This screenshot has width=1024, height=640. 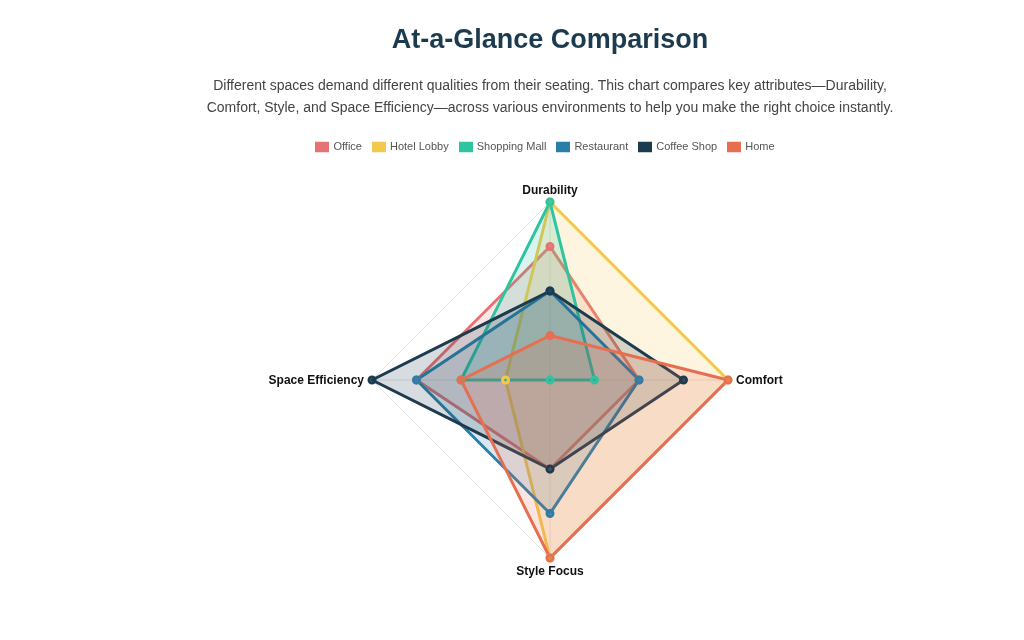 I want to click on legend-label: Restaurant, so click(x=601, y=146).